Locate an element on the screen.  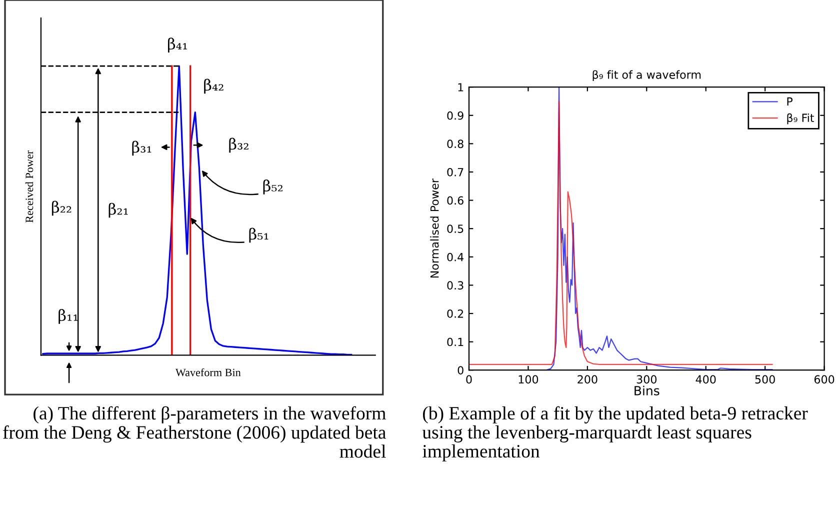
y-tick-label: 0.1 is located at coordinates (455, 342).